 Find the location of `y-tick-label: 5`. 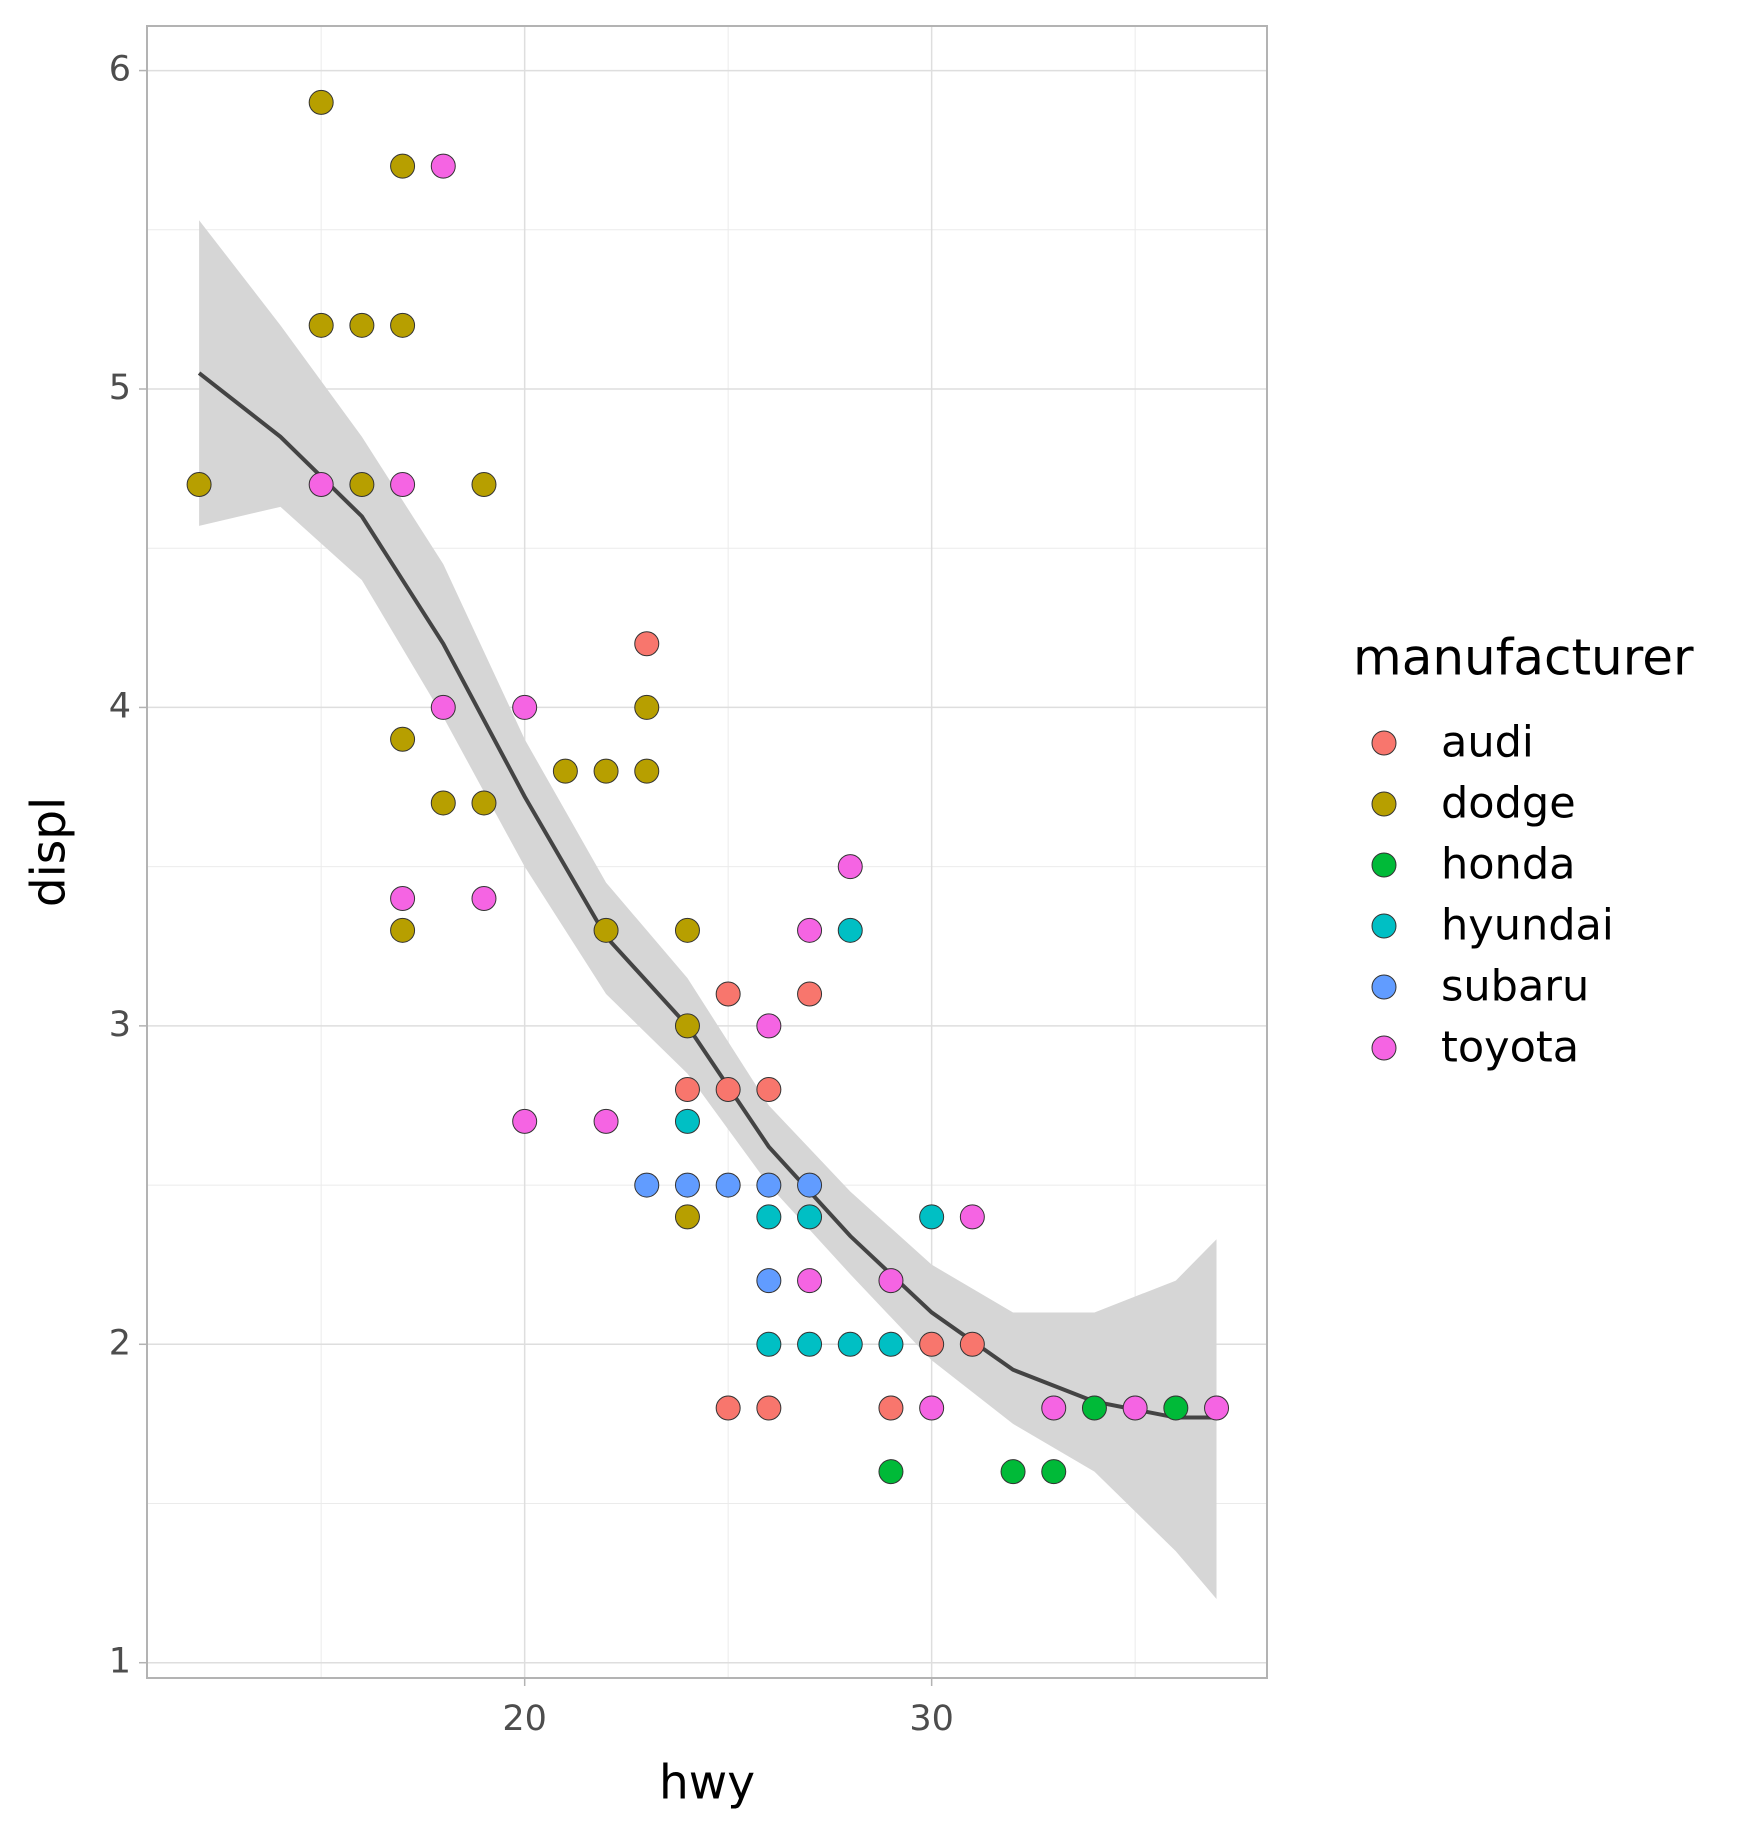

y-tick-label: 5 is located at coordinates (120, 388).